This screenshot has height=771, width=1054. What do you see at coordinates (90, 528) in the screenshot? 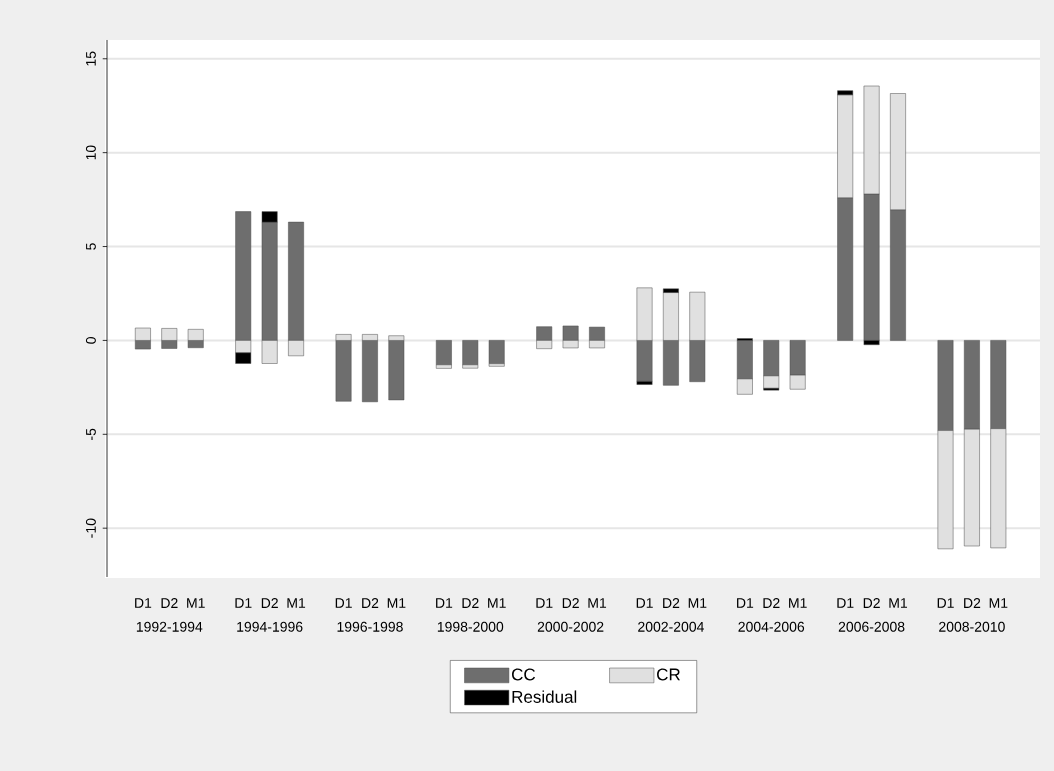
I see `y-tick-label: -10` at bounding box center [90, 528].